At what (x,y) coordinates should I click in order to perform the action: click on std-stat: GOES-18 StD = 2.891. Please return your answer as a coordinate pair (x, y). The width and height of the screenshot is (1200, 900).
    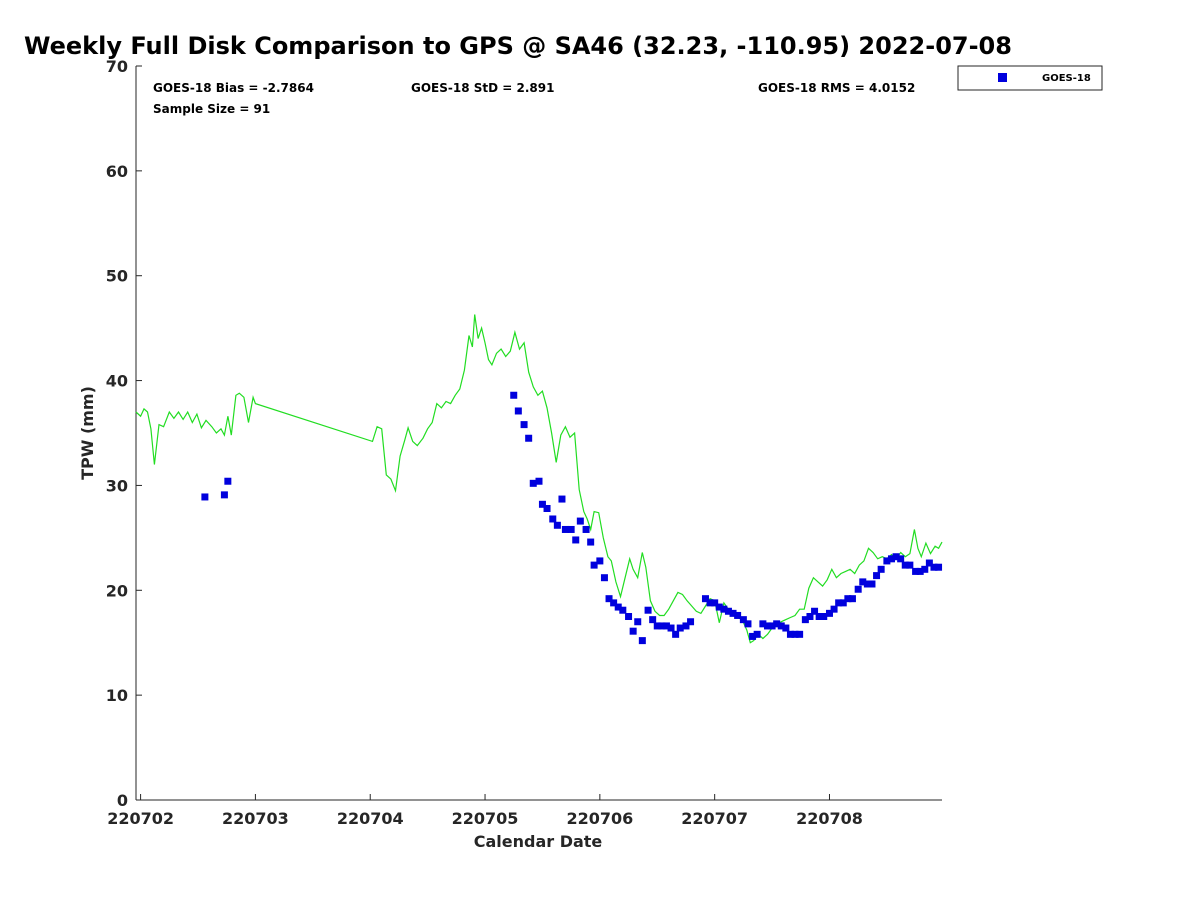
    Looking at the image, I should click on (482, 88).